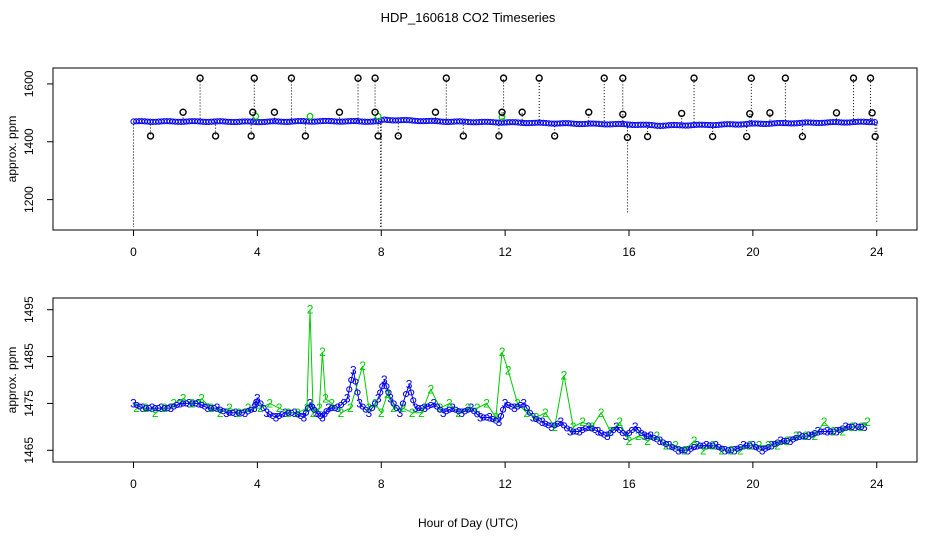 The height and width of the screenshot is (540, 936). What do you see at coordinates (629, 484) in the screenshot?
I see `x-tick-label: 16` at bounding box center [629, 484].